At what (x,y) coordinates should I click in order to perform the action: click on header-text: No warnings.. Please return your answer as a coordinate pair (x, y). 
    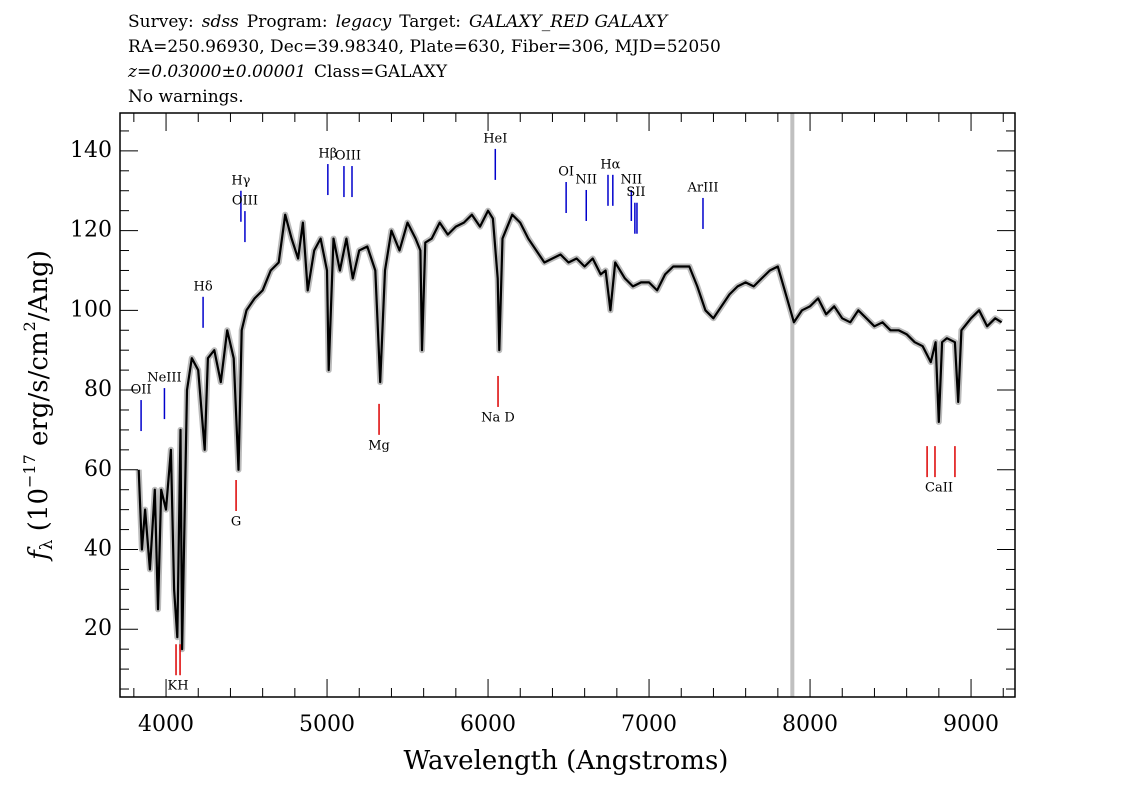
    Looking at the image, I should click on (186, 97).